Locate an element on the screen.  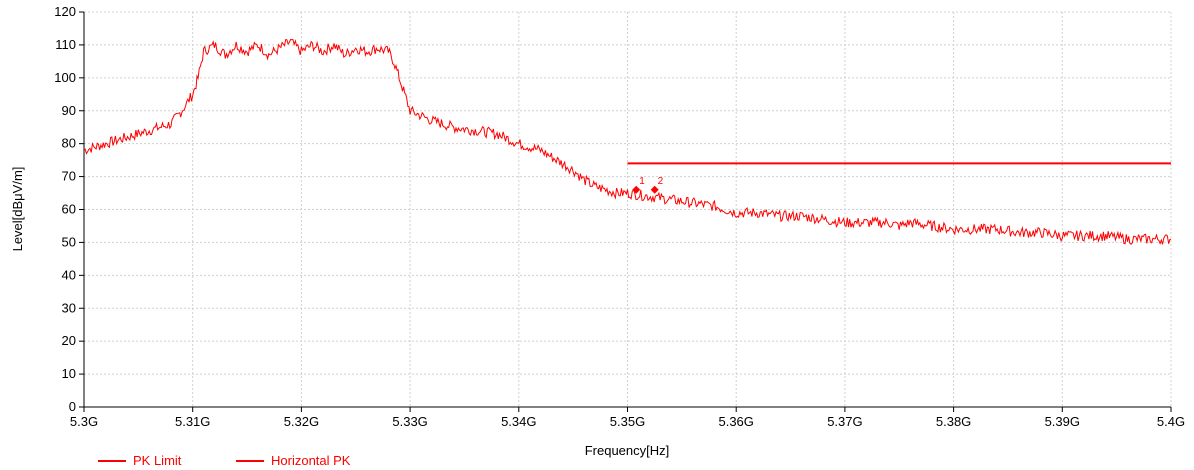
x-tick-label: 5.38G is located at coordinates (953, 421).